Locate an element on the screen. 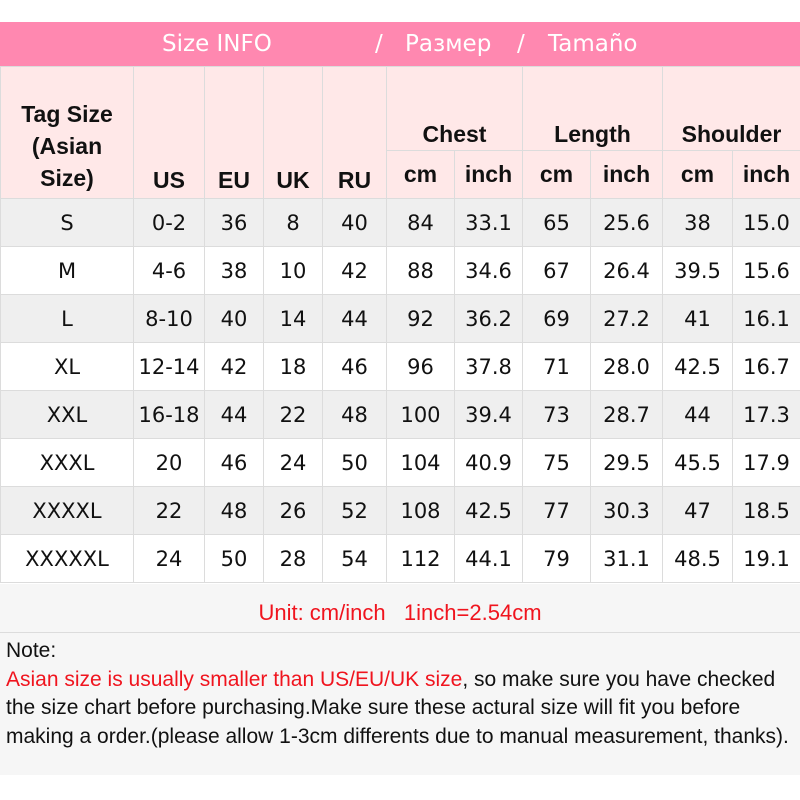  header-length-cm: cm is located at coordinates (556, 174).